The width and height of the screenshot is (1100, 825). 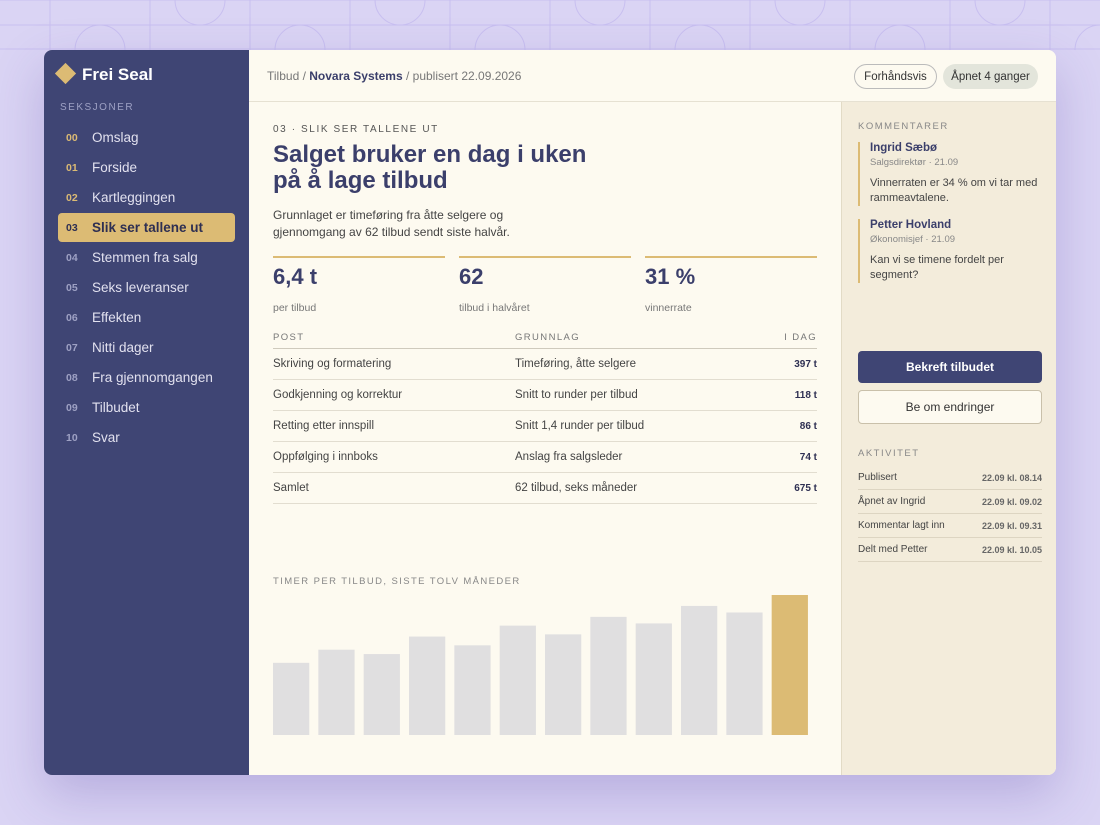 What do you see at coordinates (117, 317) in the screenshot?
I see `nav-label: Effekten` at bounding box center [117, 317].